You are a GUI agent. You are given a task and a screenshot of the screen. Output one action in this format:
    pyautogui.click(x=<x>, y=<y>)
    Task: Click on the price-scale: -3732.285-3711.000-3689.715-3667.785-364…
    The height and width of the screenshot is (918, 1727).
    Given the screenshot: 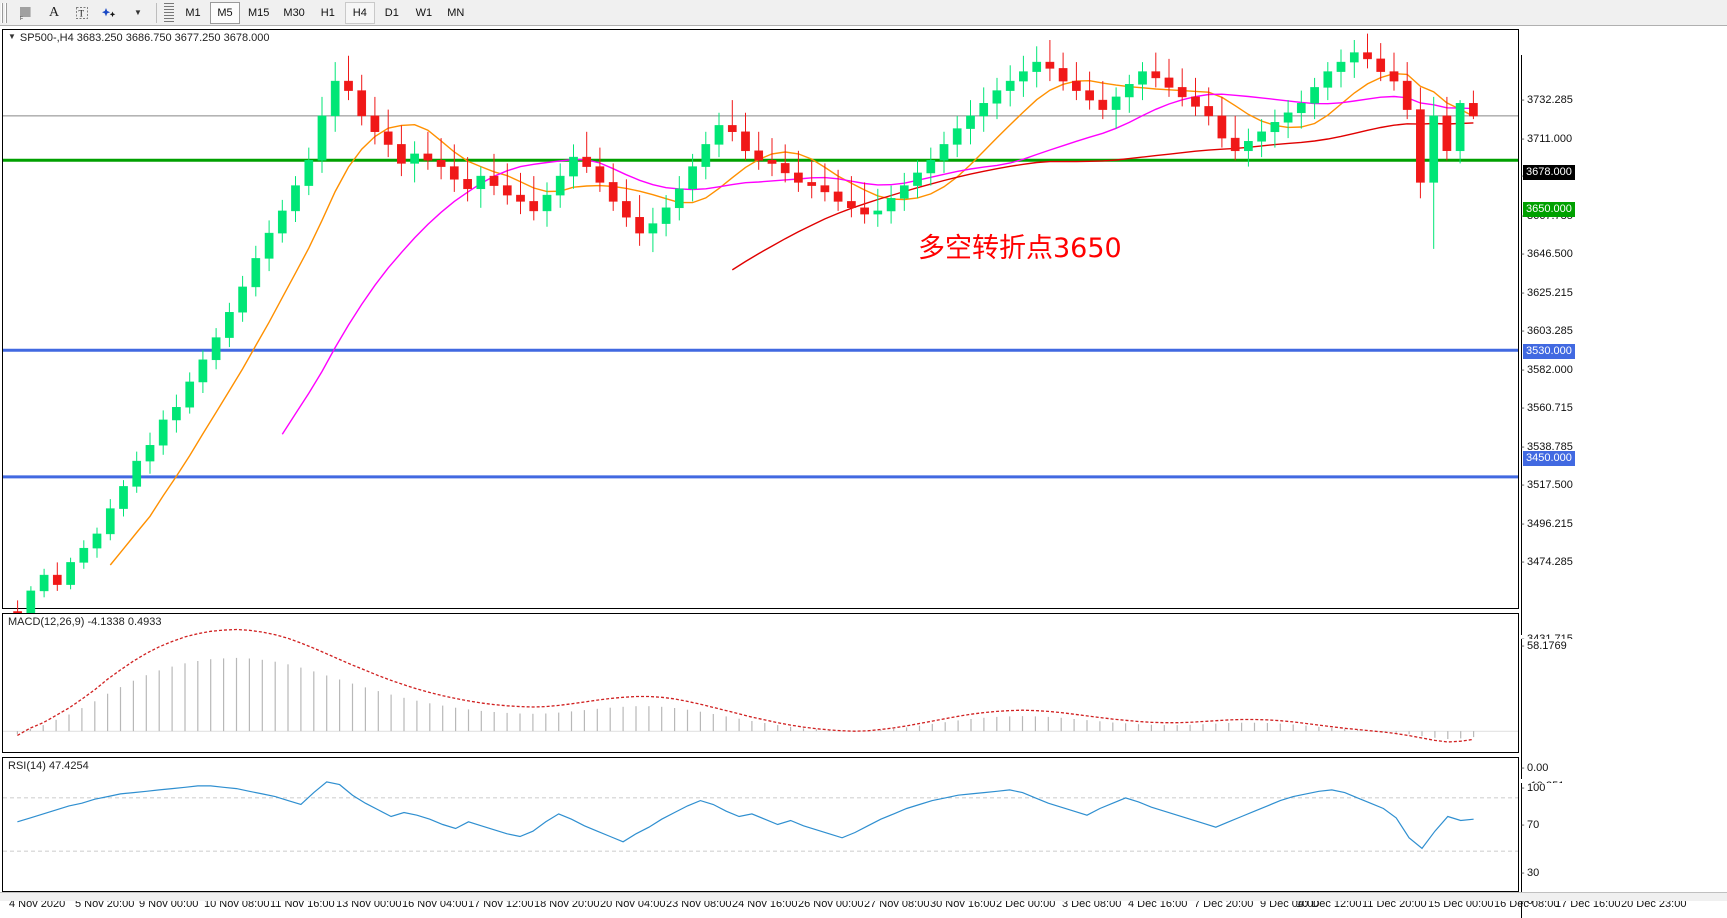 What is the action you would take?
    pyautogui.click(x=1624, y=345)
    